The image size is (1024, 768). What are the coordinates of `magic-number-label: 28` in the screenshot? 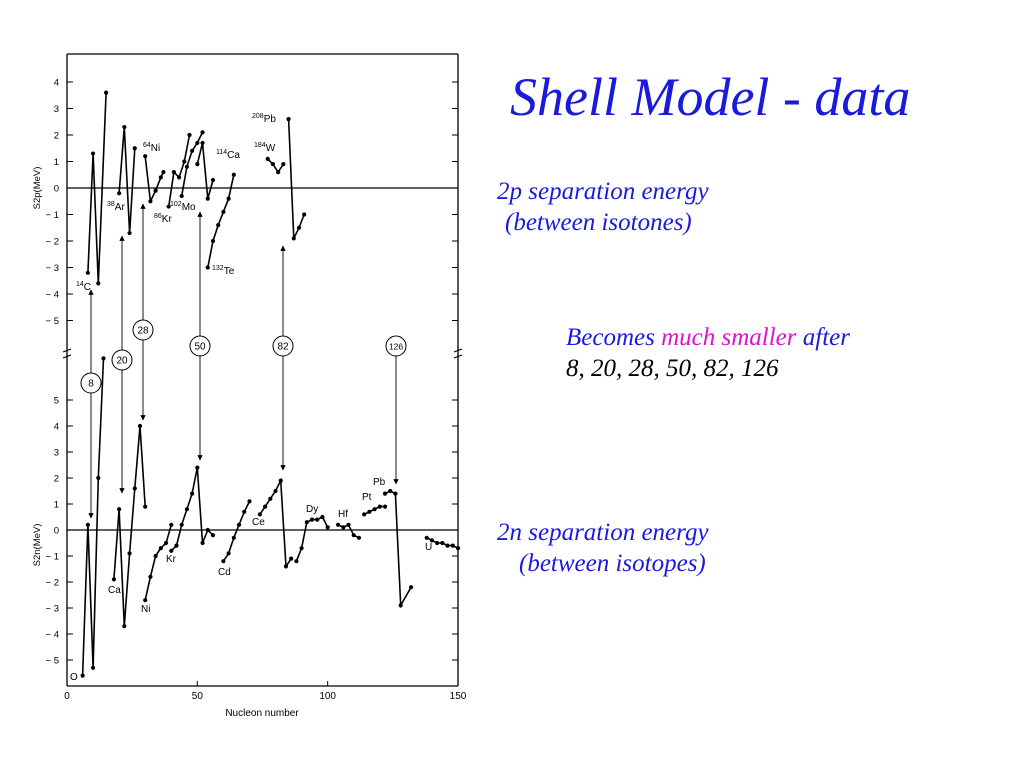 It's located at (143, 331).